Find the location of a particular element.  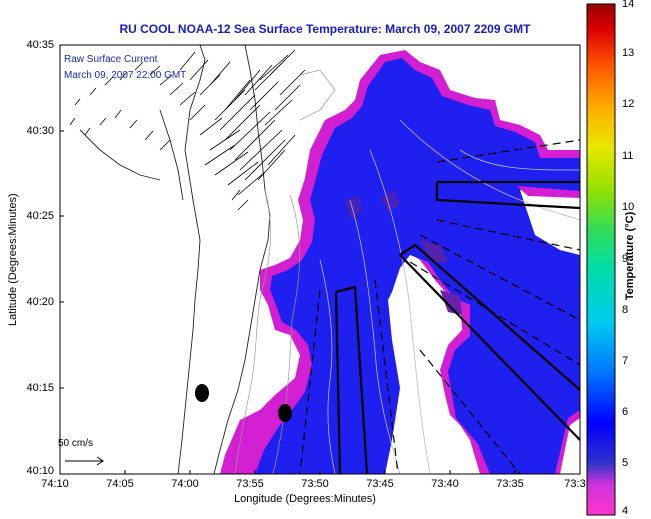

xtick-label: 73:55 is located at coordinates (250, 484).